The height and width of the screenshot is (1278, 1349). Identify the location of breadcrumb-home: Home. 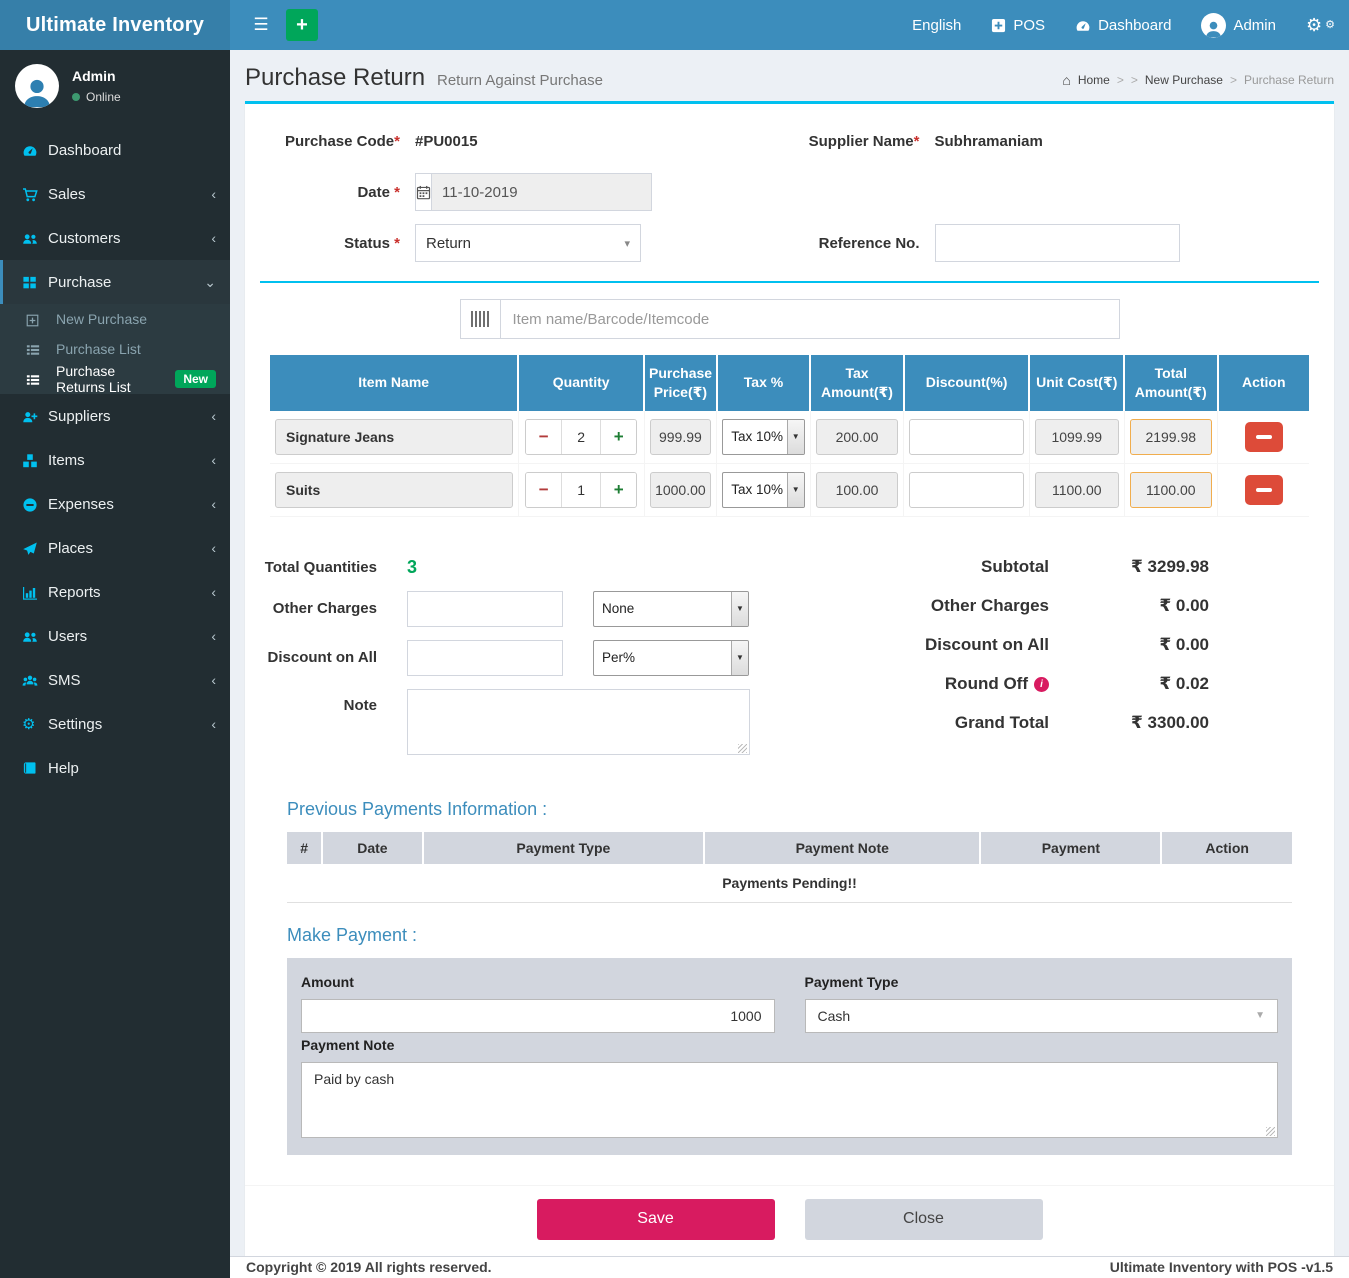
(1093, 80).